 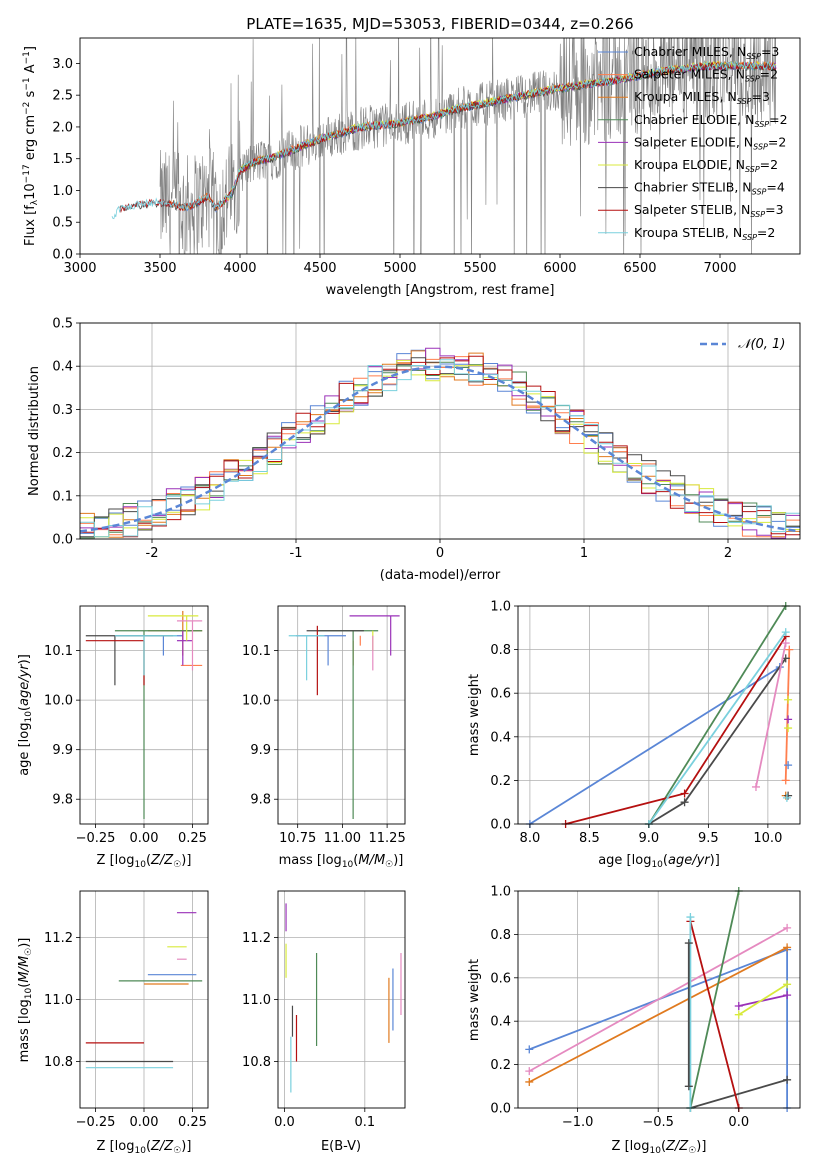 I want to click on y-tick-label: 3.0, so click(x=62, y=64).